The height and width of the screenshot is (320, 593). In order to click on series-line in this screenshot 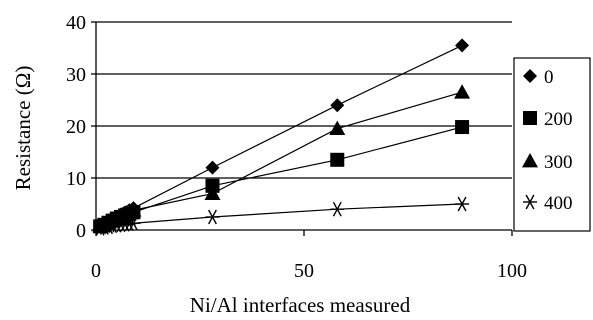, I will do `click(281, 216)`.